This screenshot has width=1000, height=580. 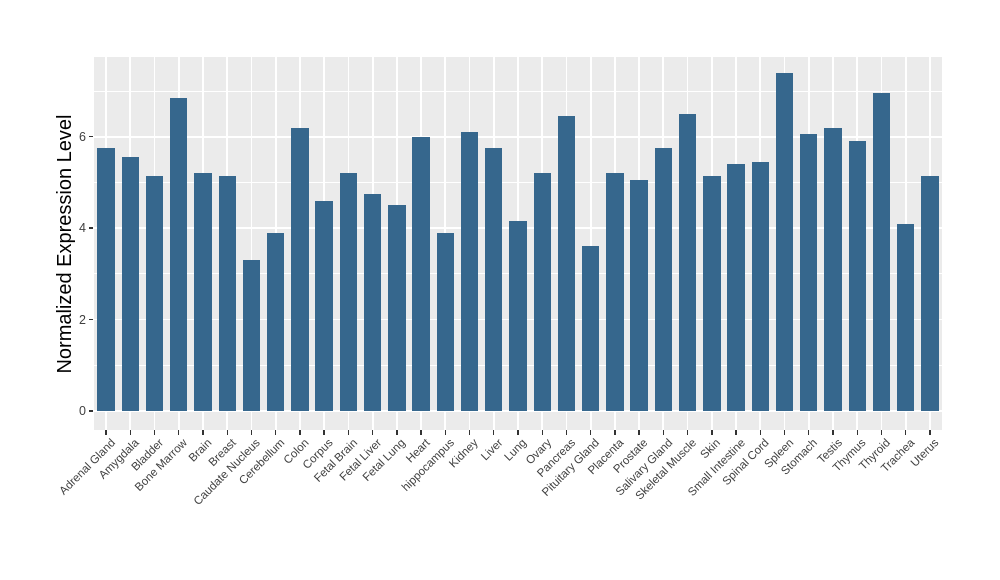 What do you see at coordinates (65, 244) in the screenshot?
I see `y-axis-title: Normalized Expression Level` at bounding box center [65, 244].